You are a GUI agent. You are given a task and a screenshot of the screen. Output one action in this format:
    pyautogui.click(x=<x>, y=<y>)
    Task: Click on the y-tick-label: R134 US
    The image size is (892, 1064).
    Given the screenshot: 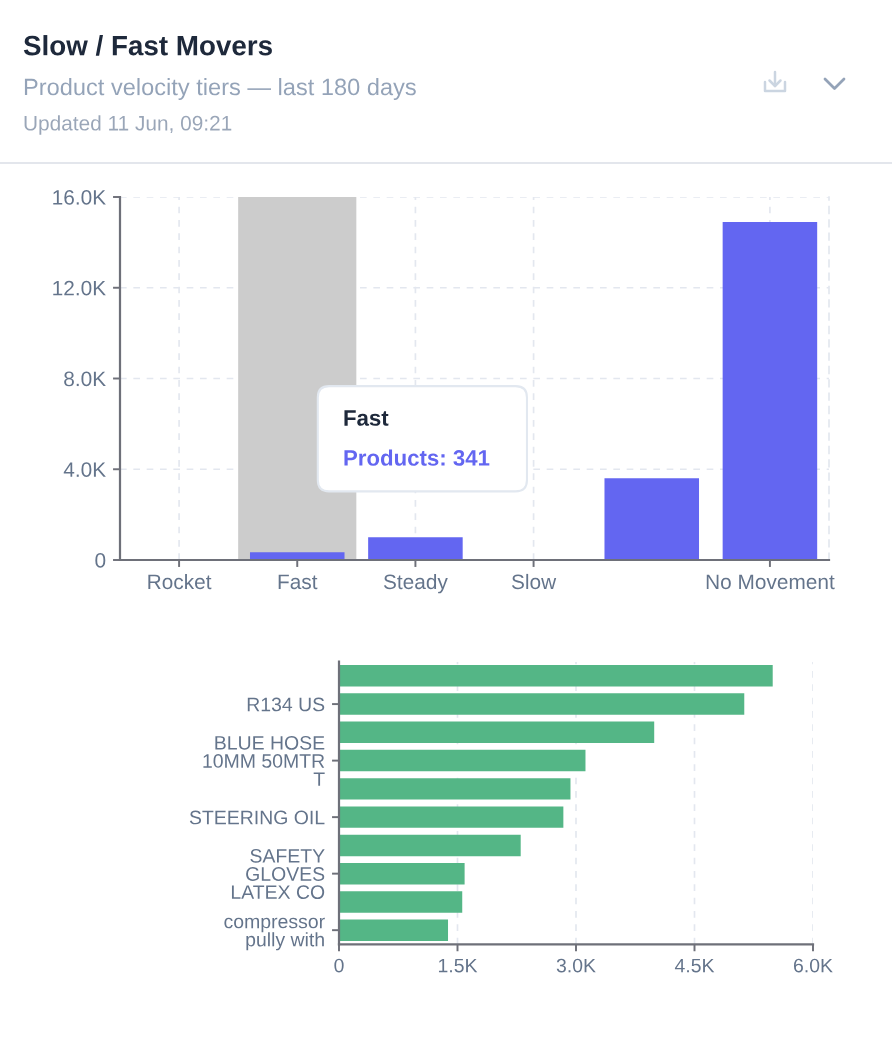 What is the action you would take?
    pyautogui.click(x=286, y=704)
    